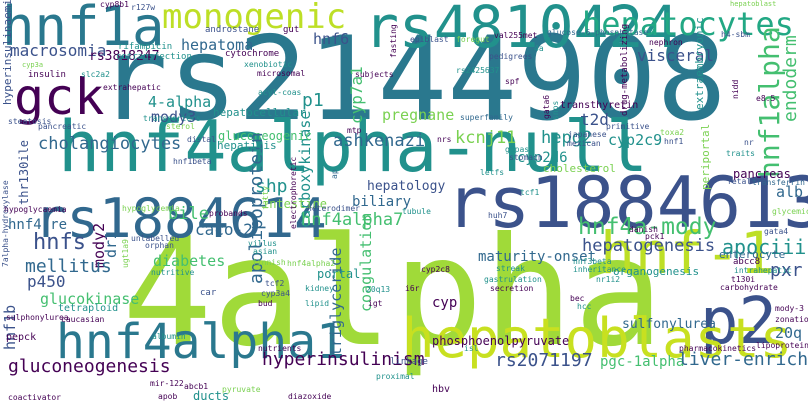  What do you see at coordinates (789, 333) in the screenshot?
I see `word-20q: 20q` at bounding box center [789, 333].